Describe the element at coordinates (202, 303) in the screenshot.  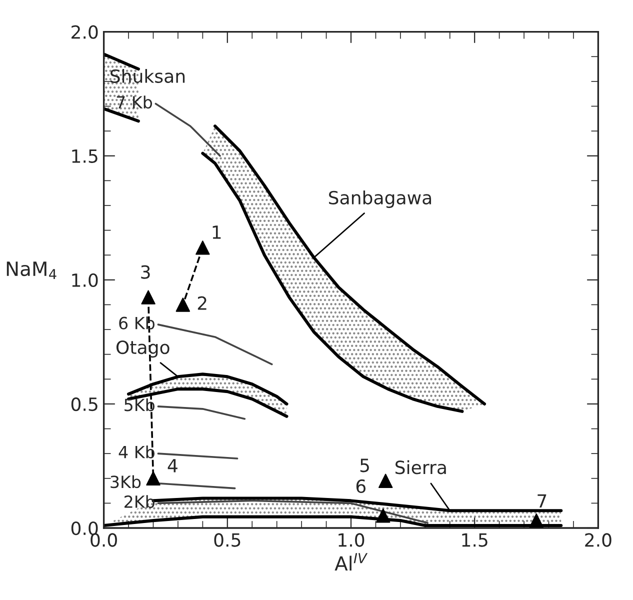
I see `annotation: 2` at that location.